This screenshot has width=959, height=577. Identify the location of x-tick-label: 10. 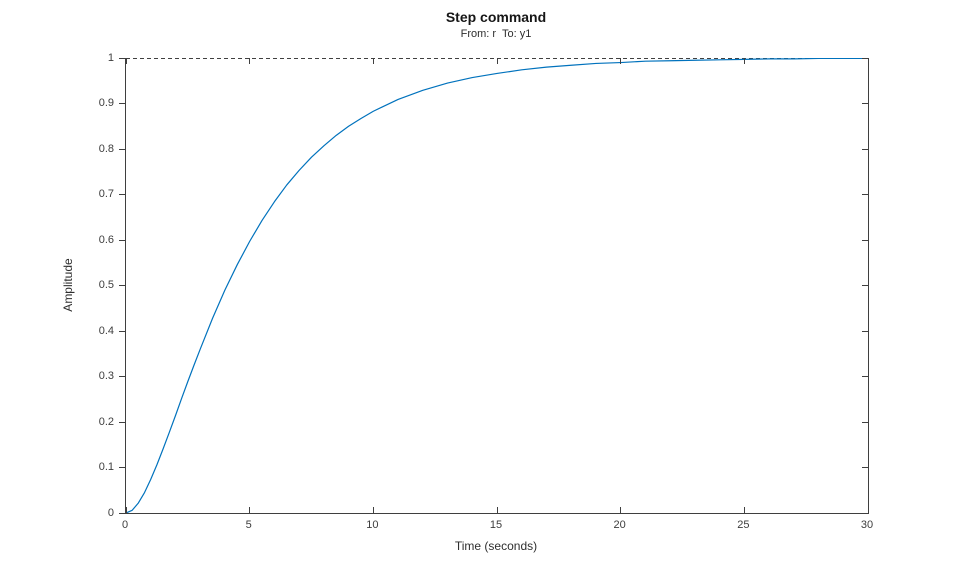
(372, 525).